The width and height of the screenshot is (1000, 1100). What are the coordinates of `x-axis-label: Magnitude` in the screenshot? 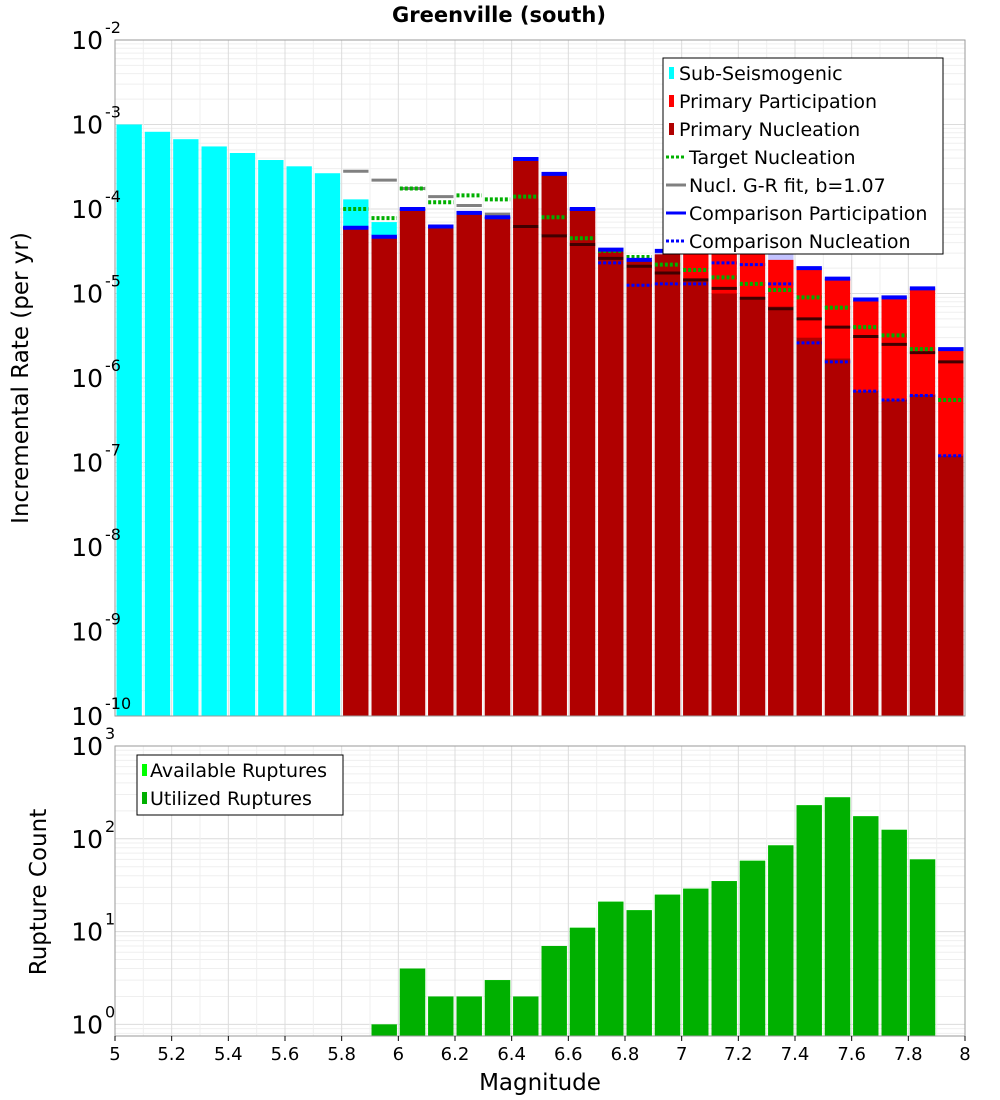 It's located at (540, 1083).